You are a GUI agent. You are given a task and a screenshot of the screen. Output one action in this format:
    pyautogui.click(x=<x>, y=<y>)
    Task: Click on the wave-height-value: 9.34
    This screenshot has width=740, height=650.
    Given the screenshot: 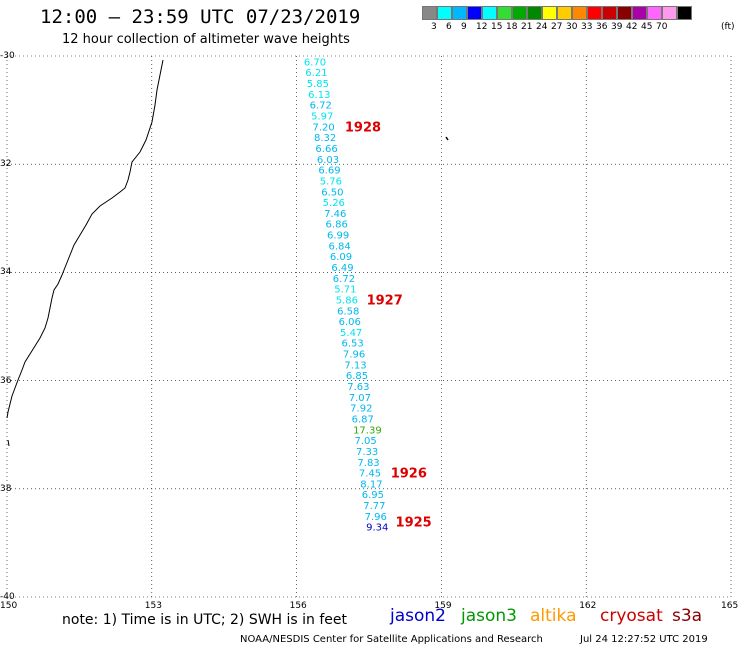 What is the action you would take?
    pyautogui.click(x=377, y=528)
    